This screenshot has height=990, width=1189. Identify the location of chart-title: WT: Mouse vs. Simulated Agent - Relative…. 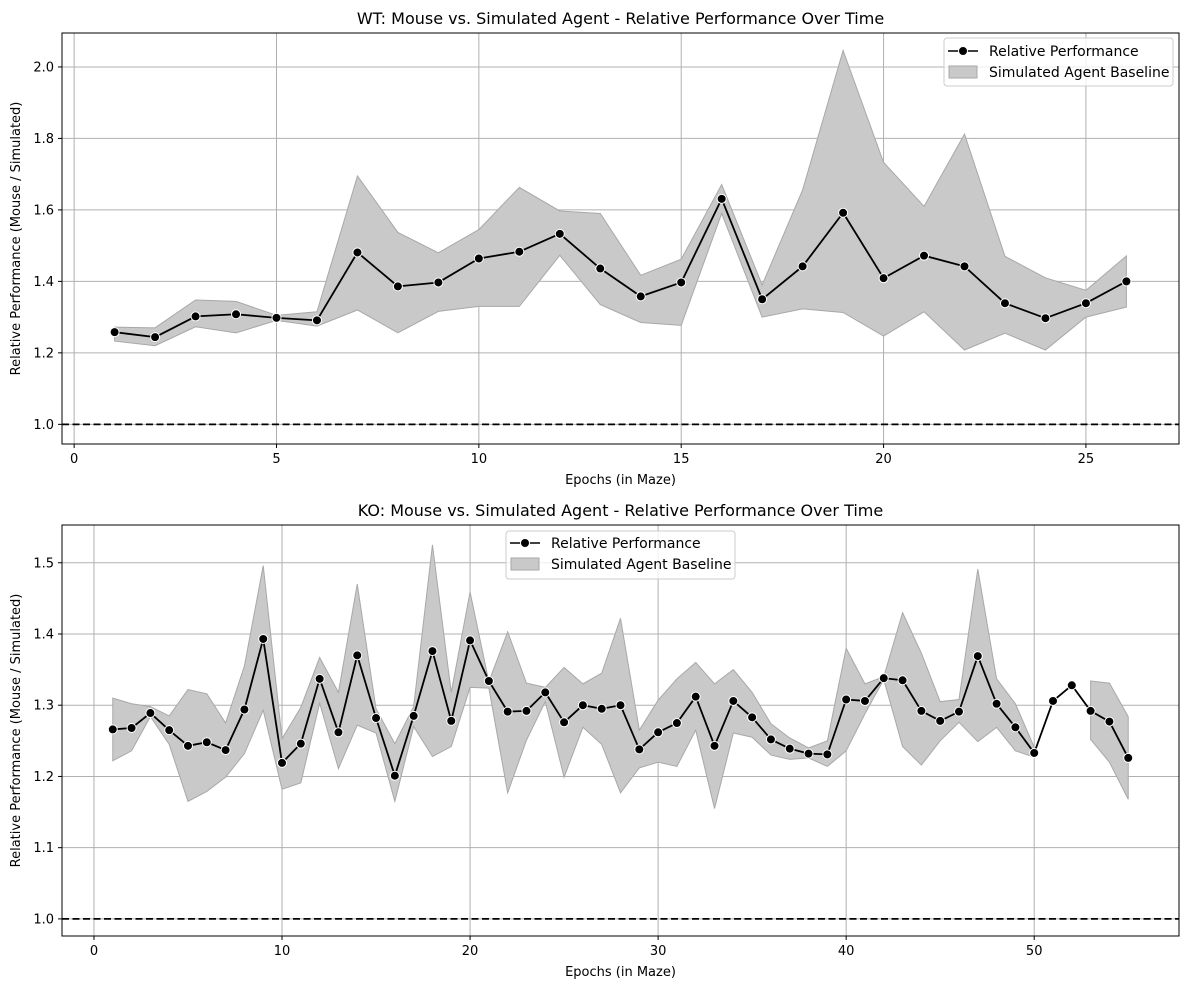
(620, 18).